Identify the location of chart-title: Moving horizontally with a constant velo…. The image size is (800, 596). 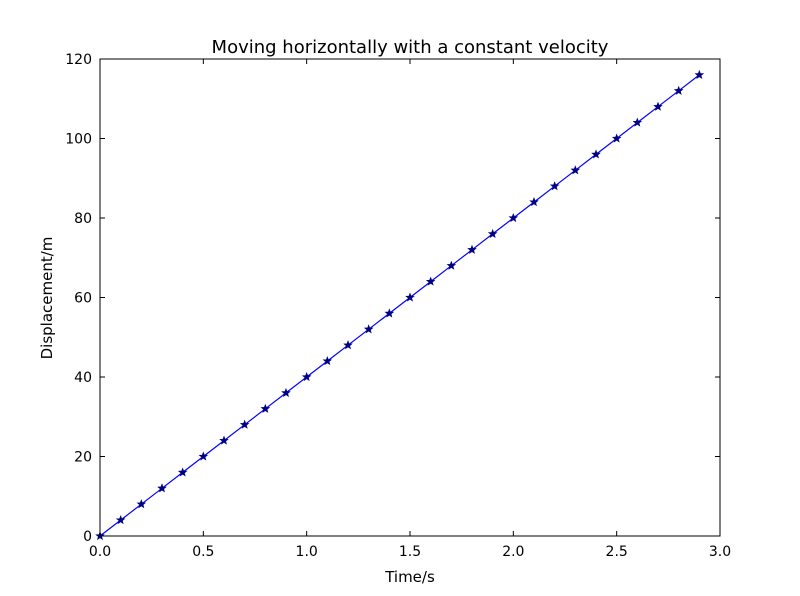
(410, 47).